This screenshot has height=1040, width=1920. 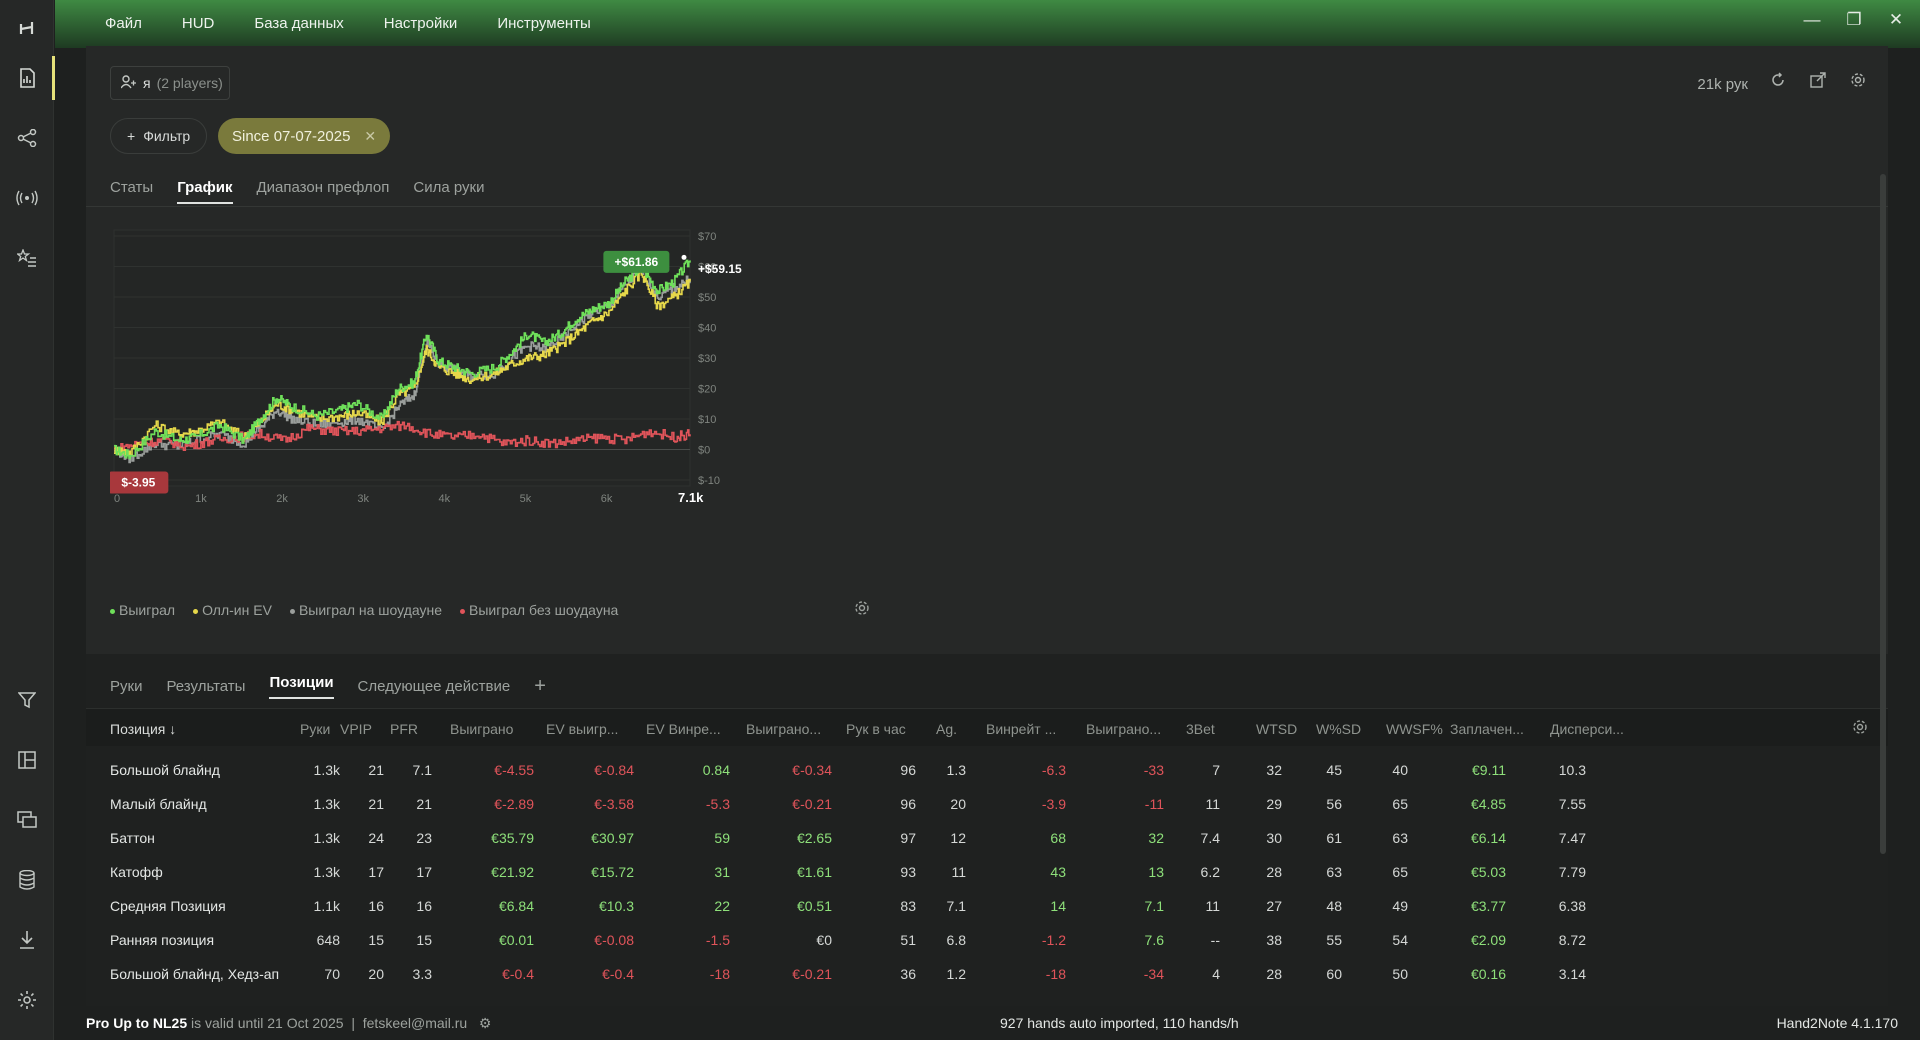 I want to click on settings-icon, so click(x=27, y=1000).